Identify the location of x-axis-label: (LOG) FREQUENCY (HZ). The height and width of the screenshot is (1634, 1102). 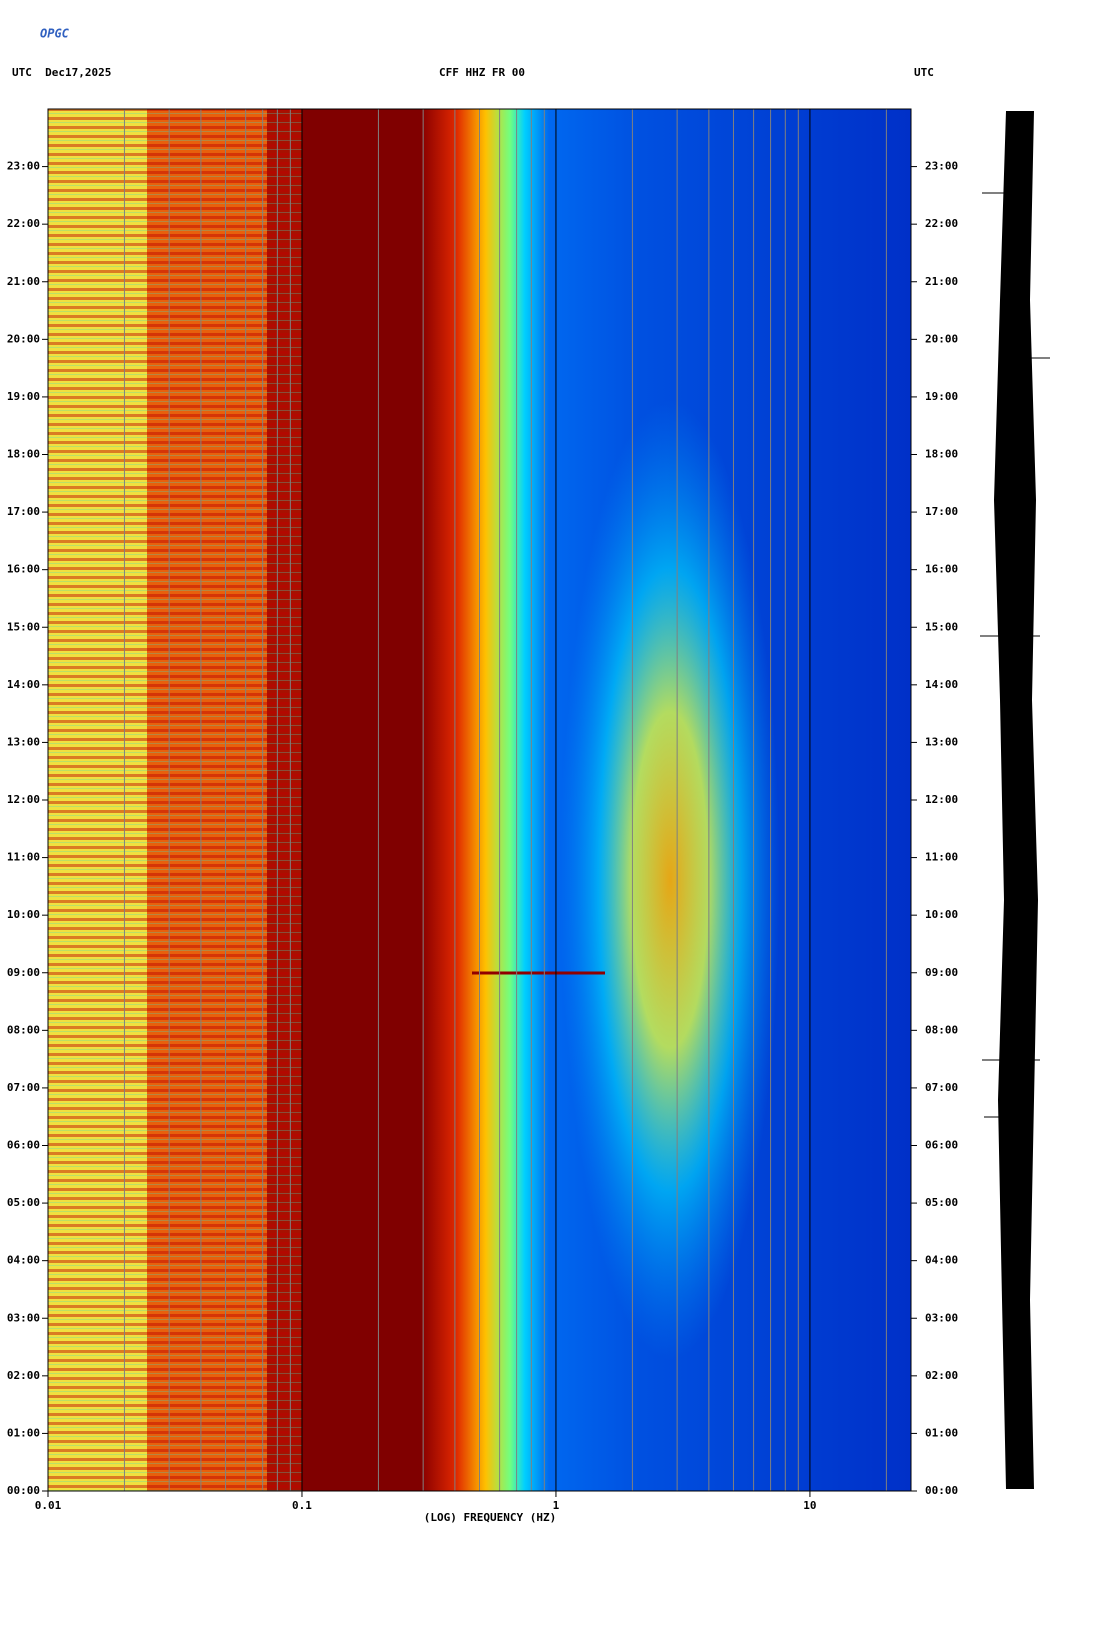
(490, 1517).